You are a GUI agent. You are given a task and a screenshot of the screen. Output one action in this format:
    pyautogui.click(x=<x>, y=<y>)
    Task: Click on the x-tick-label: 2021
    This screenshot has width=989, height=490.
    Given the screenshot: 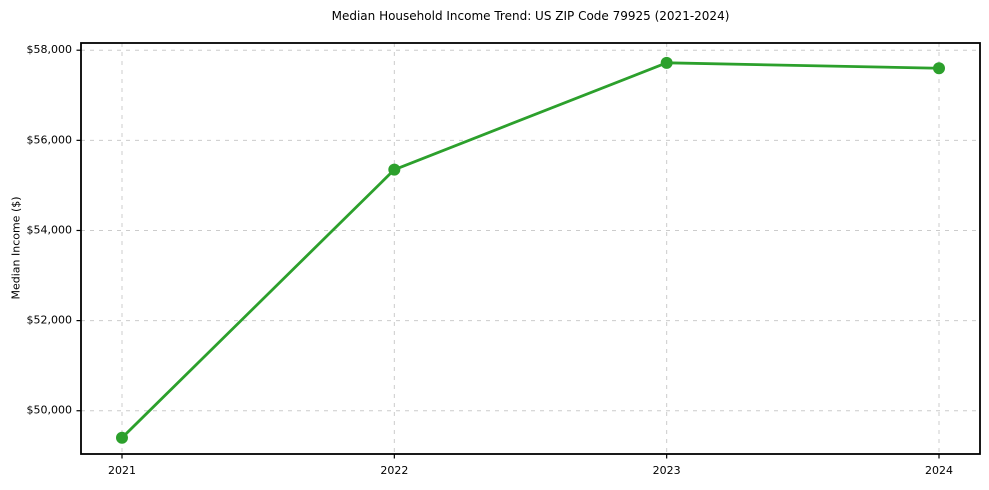 What is the action you would take?
    pyautogui.click(x=122, y=470)
    